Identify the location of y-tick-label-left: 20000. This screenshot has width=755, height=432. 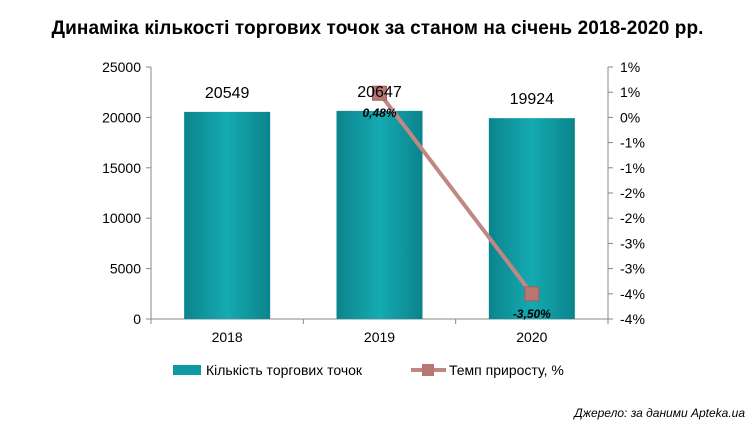
(121, 117).